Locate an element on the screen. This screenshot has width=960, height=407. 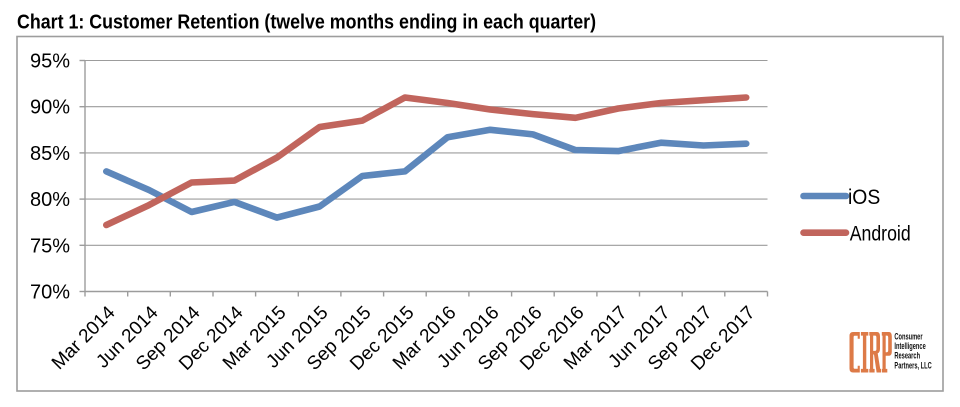
svg-text: 85% is located at coordinates (50, 154).